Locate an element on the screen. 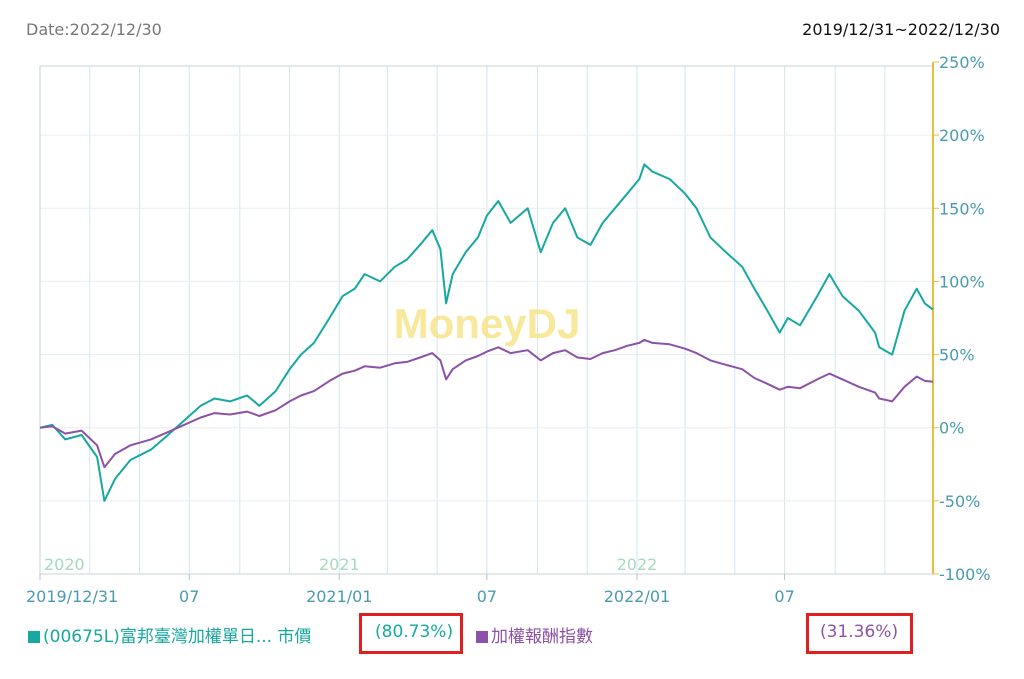 The width and height of the screenshot is (1024, 679). year-label: 2022 is located at coordinates (637, 564).